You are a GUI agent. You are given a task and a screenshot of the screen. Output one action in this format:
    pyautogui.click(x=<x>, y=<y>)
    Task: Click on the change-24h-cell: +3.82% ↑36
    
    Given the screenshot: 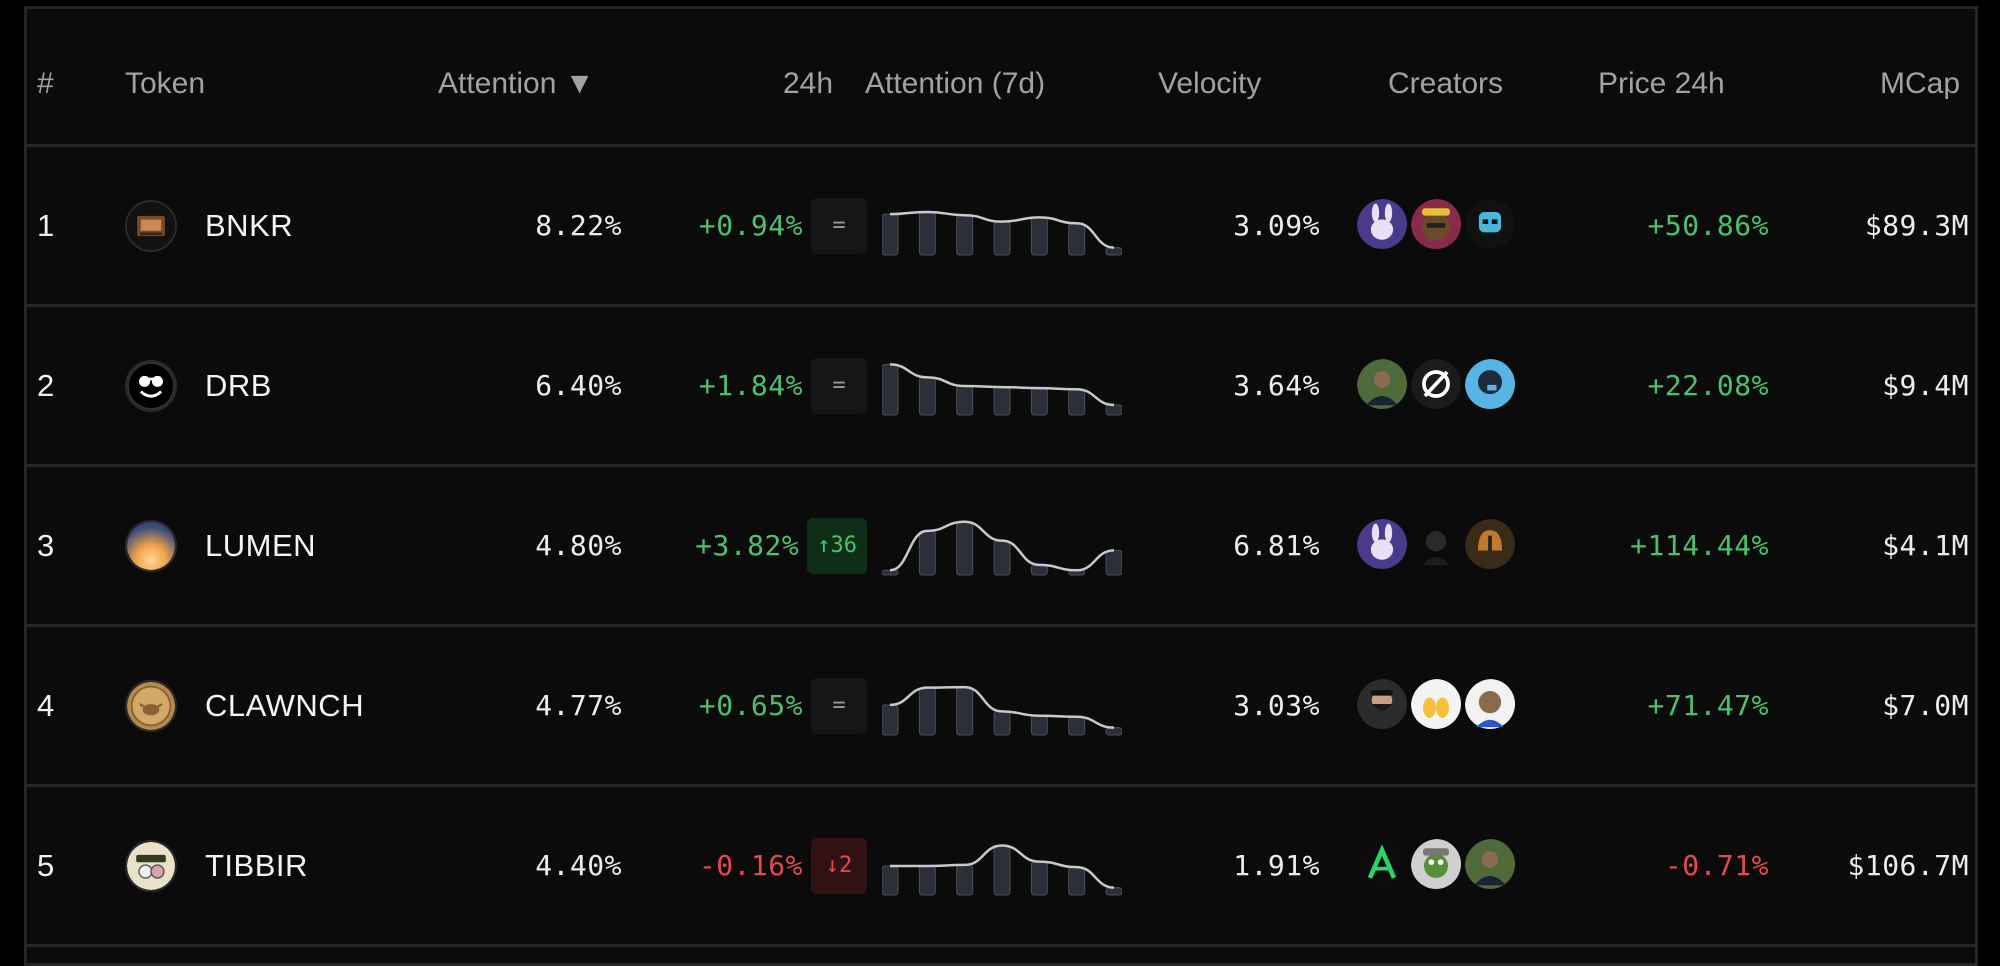 What is the action you would take?
    pyautogui.click(x=757, y=545)
    